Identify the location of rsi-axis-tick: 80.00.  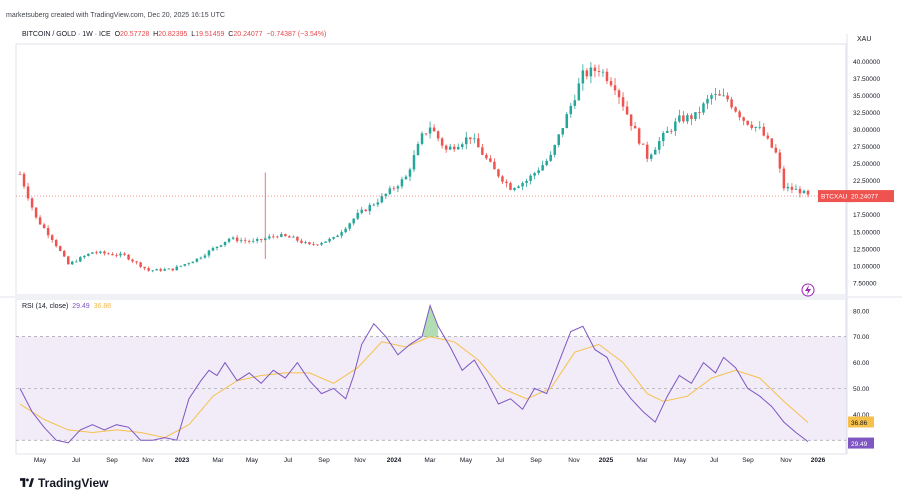
(861, 311).